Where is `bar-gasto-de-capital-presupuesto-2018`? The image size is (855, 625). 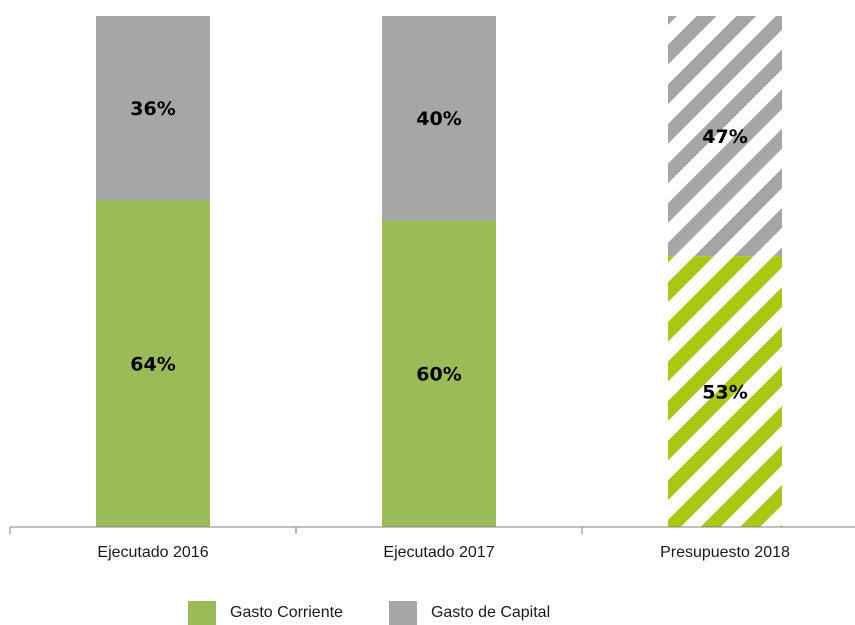 bar-gasto-de-capital-presupuesto-2018 is located at coordinates (725, 136).